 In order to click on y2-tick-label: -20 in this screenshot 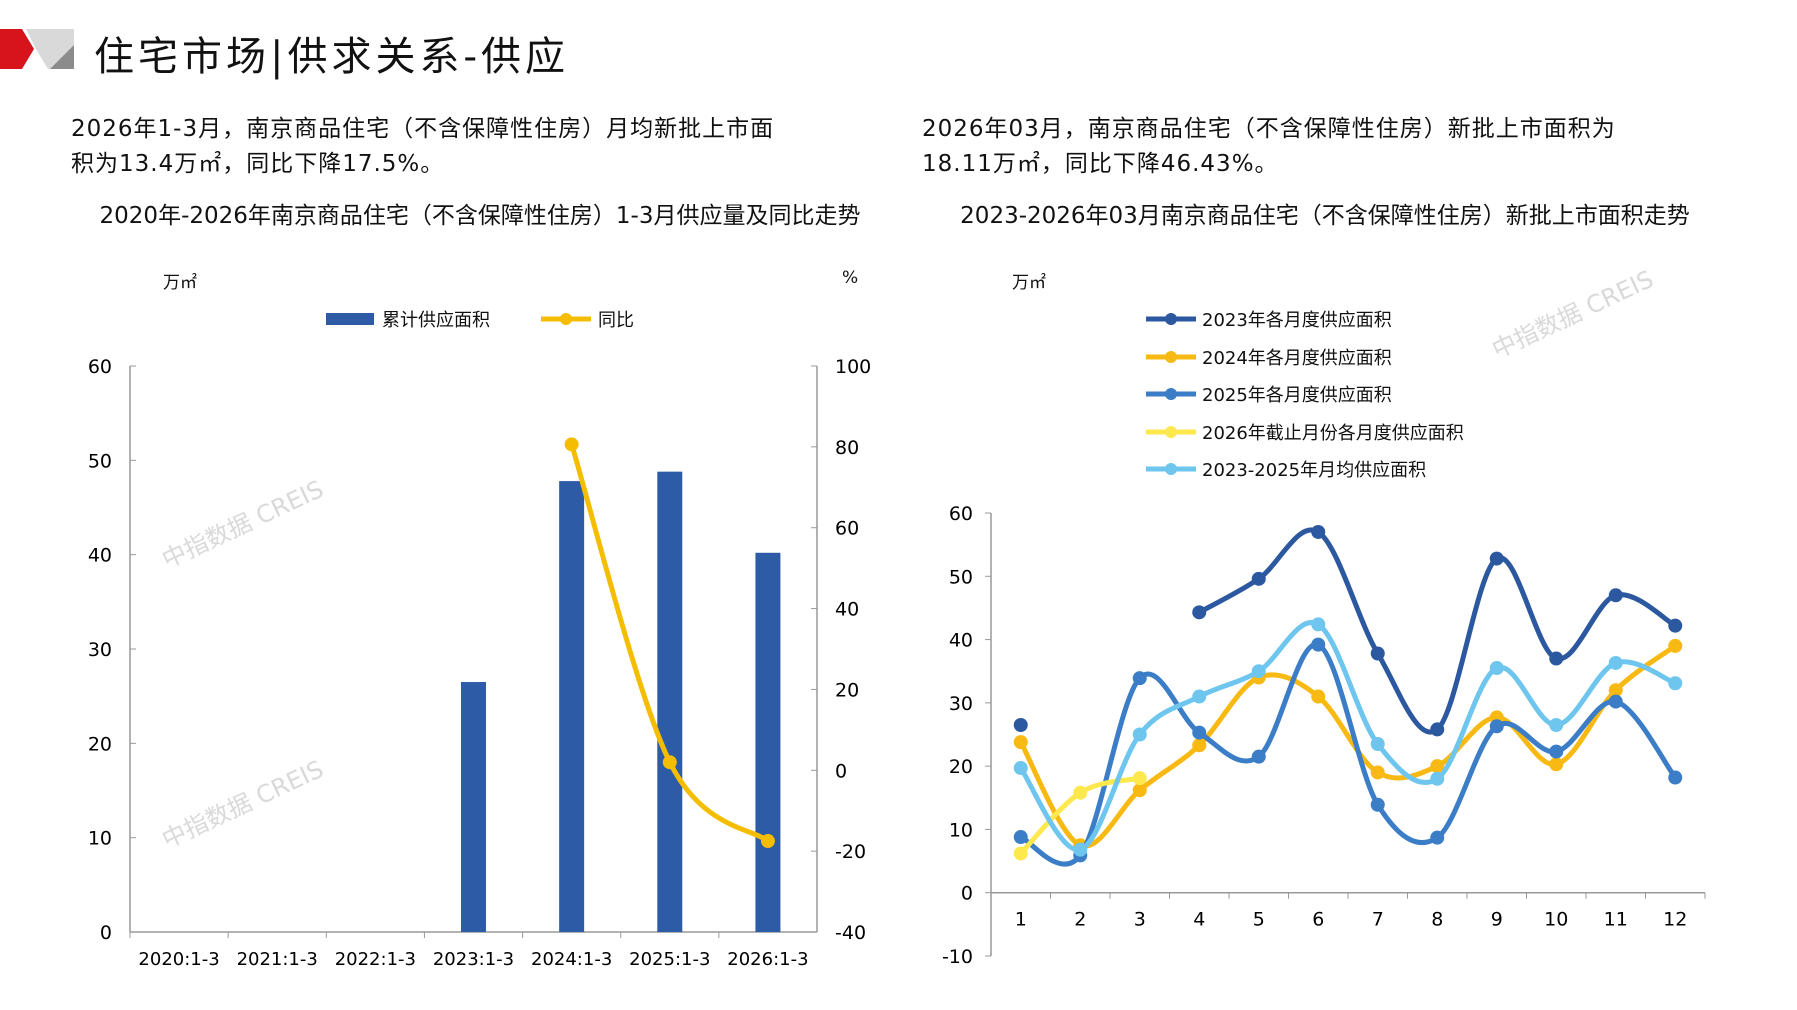, I will do `click(850, 852)`.